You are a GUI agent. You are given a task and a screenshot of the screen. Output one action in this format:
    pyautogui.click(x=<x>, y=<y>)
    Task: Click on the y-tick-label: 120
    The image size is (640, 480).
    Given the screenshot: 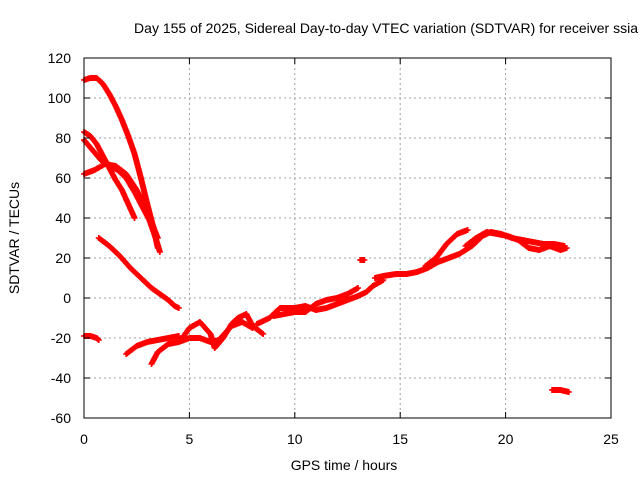 What is the action you would take?
    pyautogui.click(x=60, y=58)
    